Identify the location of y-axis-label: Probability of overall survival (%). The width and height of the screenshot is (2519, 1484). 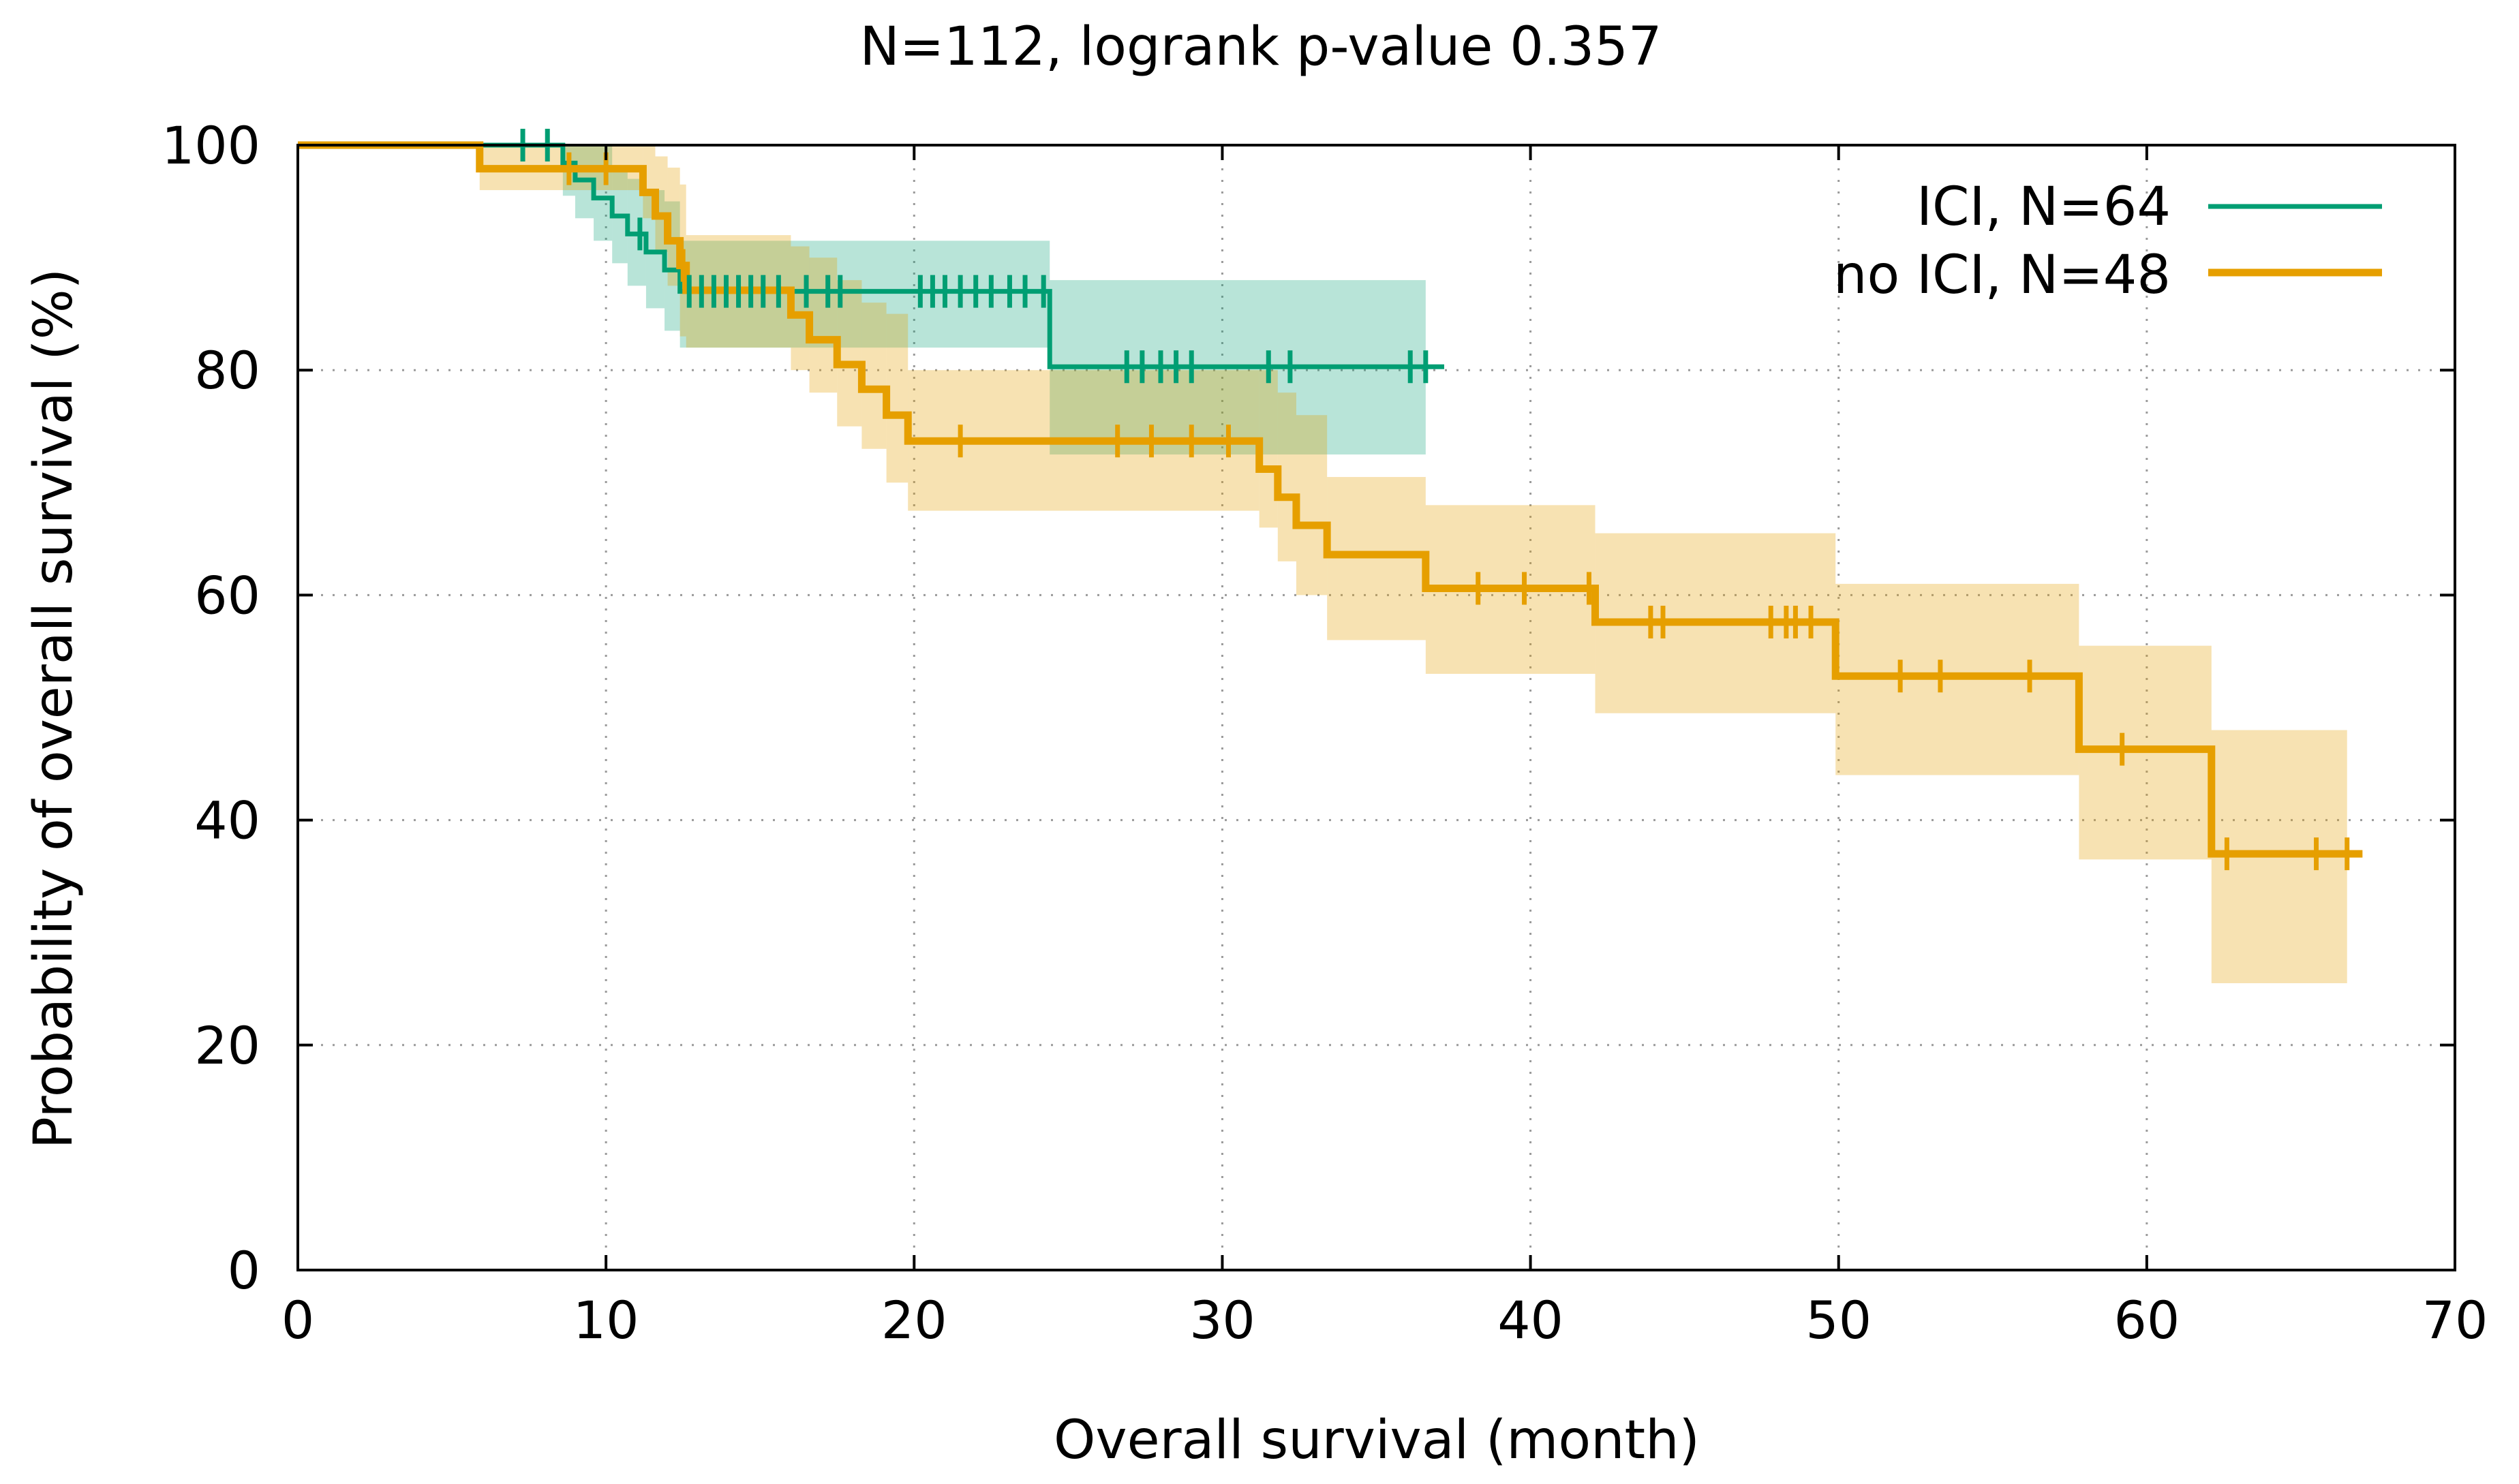
(54, 709).